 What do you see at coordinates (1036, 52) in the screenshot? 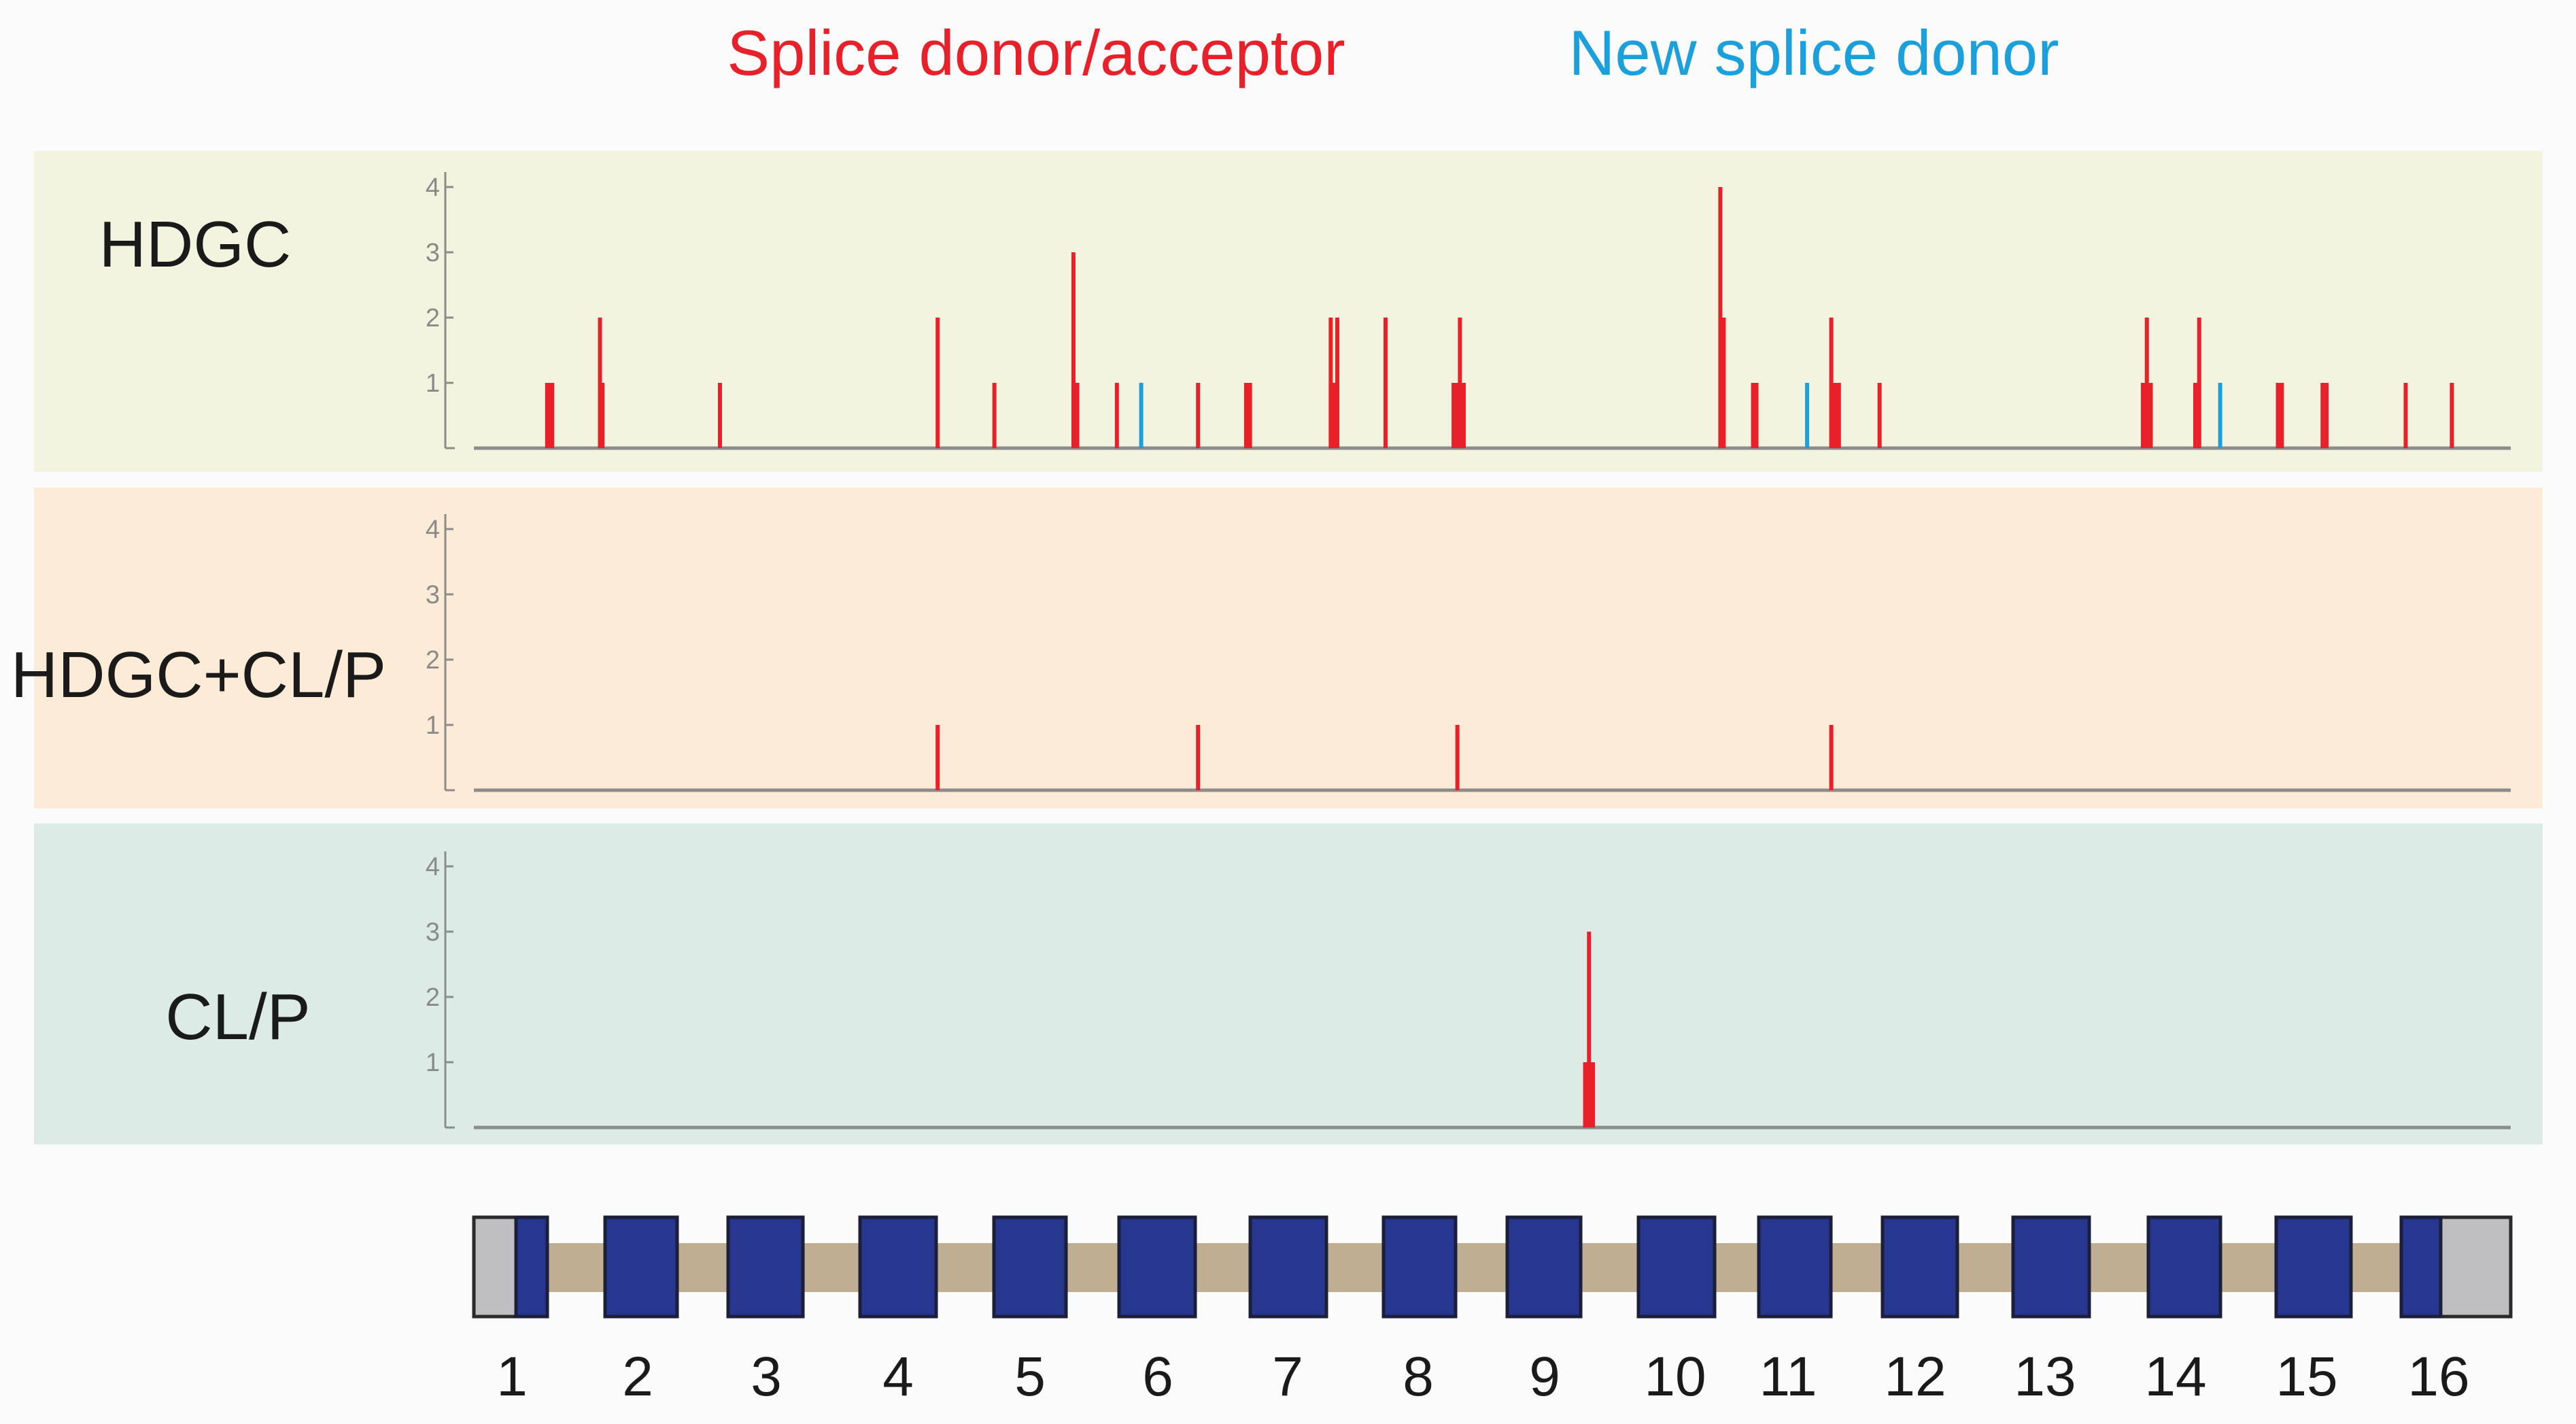
I see `legend-splice-donor-acceptor: Splice donor/acceptor` at bounding box center [1036, 52].